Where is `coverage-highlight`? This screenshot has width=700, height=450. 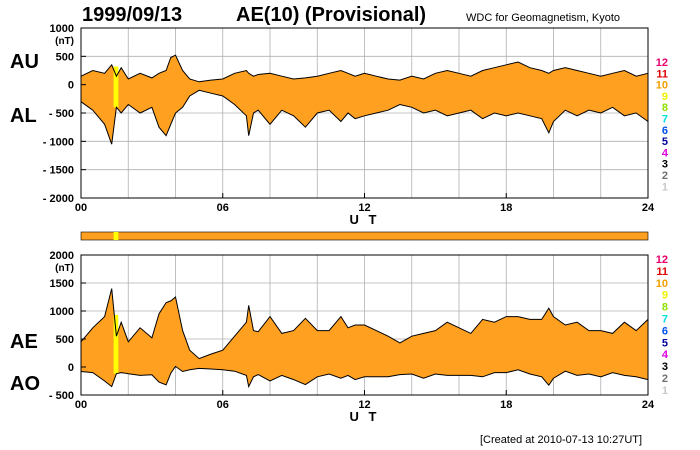 coverage-highlight is located at coordinates (116, 236).